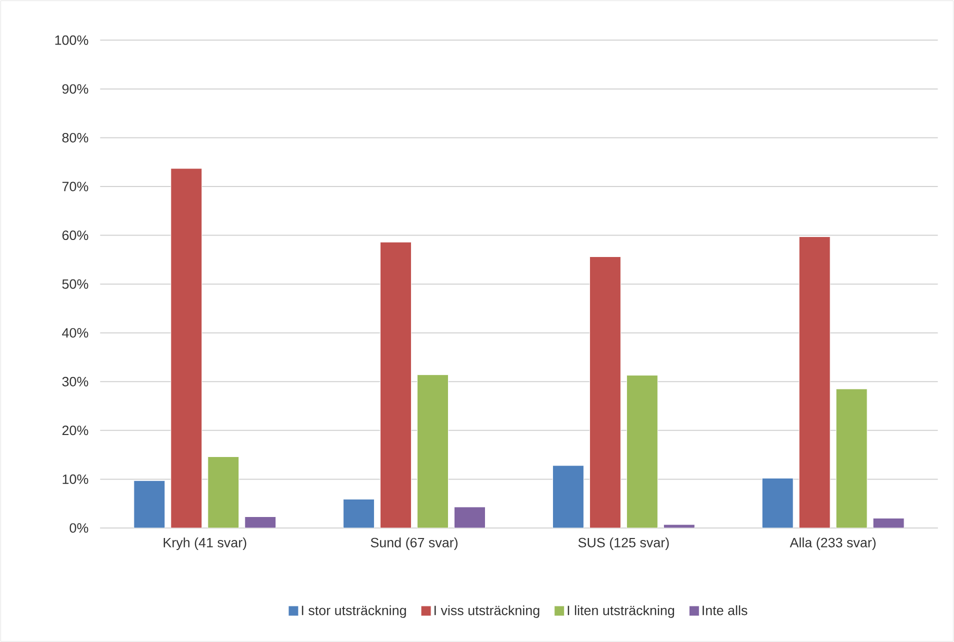 This screenshot has width=954, height=642. Describe the element at coordinates (205, 543) in the screenshot. I see `x-tick-label: Kryh (41 svar)` at that location.